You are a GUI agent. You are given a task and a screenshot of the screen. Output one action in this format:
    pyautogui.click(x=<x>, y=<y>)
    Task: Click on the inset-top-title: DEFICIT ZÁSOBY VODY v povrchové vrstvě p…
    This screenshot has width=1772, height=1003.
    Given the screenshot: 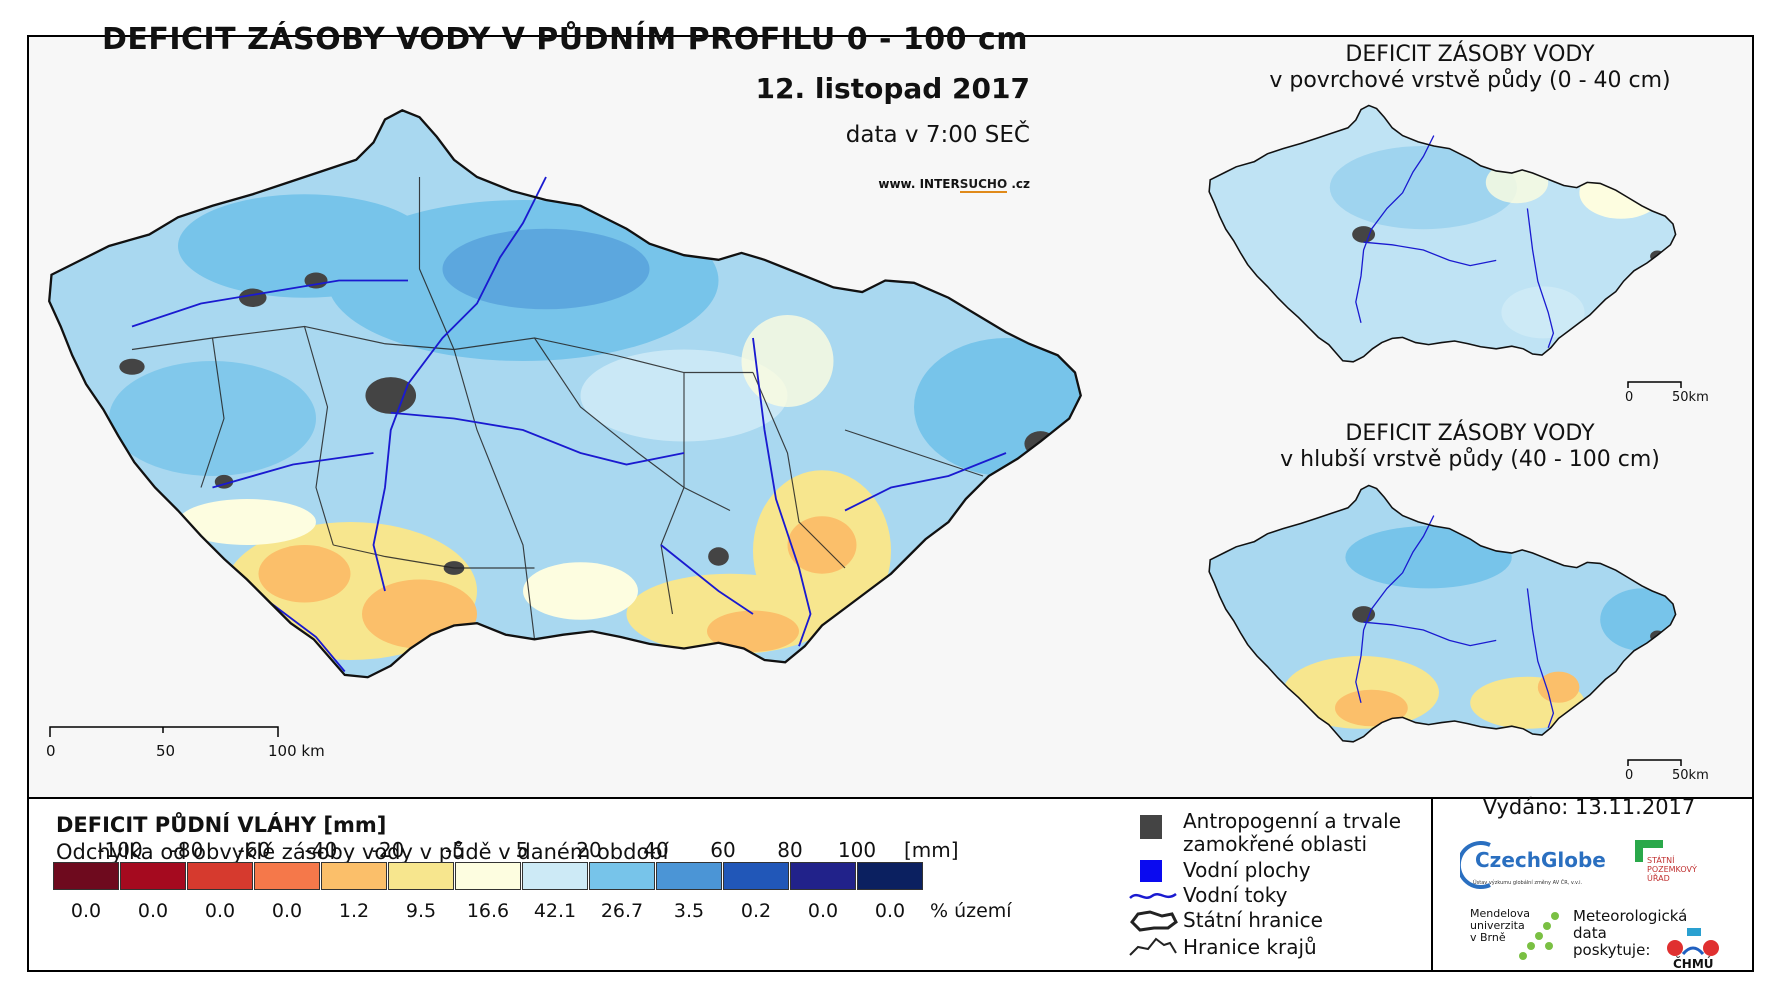 What is the action you would take?
    pyautogui.click(x=1470, y=67)
    